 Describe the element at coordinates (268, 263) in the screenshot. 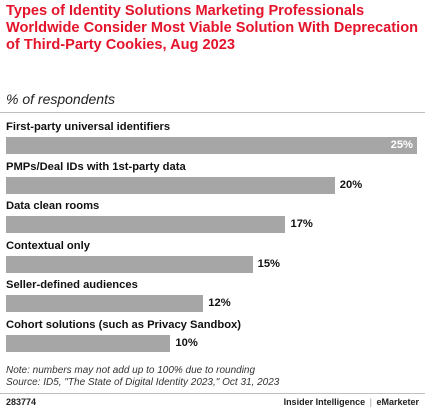

I see `bar-value-4: 15%` at that location.